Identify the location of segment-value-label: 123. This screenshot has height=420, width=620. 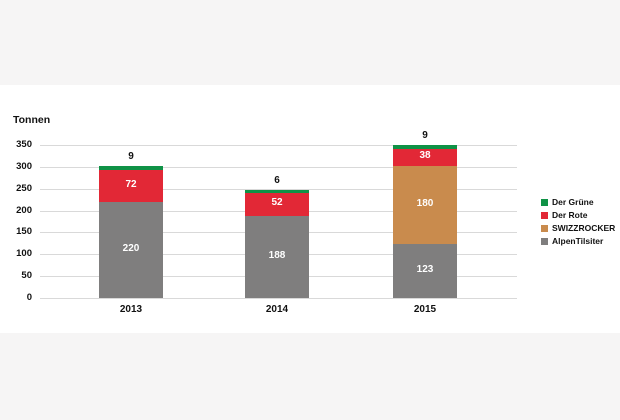
(425, 270).